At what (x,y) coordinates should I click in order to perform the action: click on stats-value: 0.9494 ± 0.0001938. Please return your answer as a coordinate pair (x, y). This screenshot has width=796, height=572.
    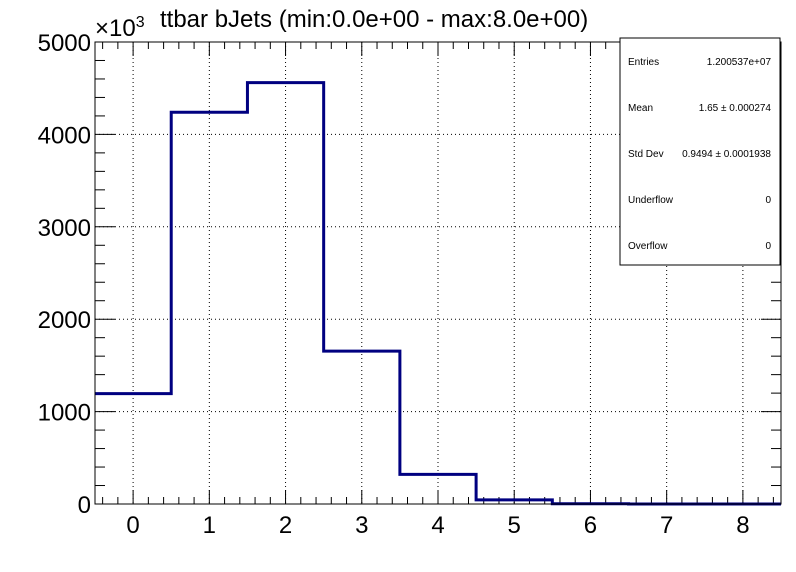
    Looking at the image, I should click on (726, 154).